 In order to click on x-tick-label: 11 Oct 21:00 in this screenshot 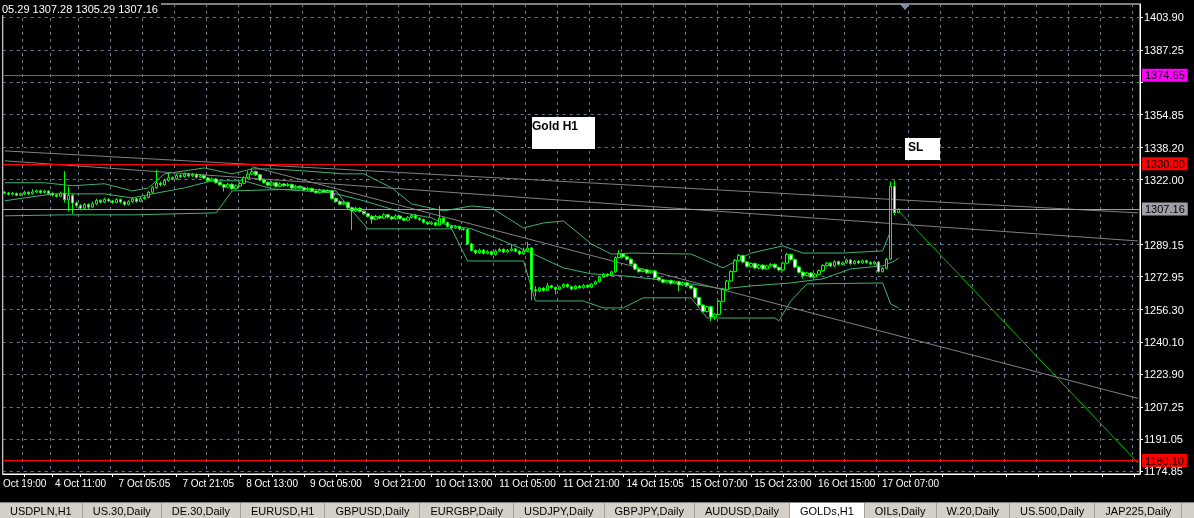, I will do `click(592, 483)`.